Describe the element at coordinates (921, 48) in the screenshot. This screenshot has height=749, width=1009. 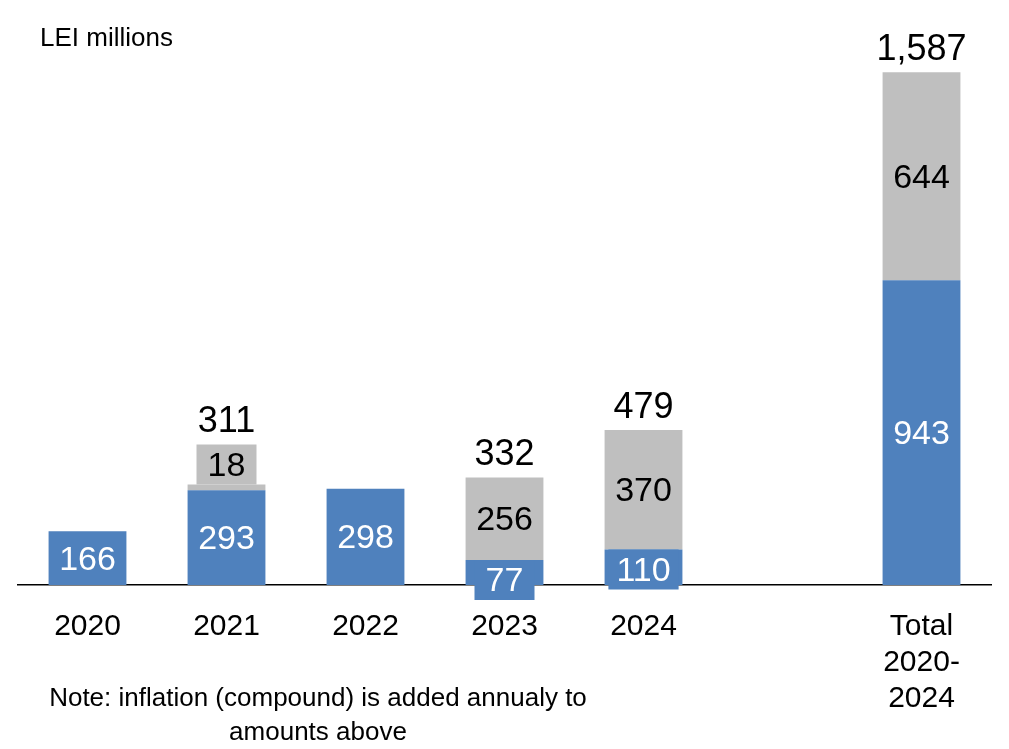
I see `total-label: 1,587` at that location.